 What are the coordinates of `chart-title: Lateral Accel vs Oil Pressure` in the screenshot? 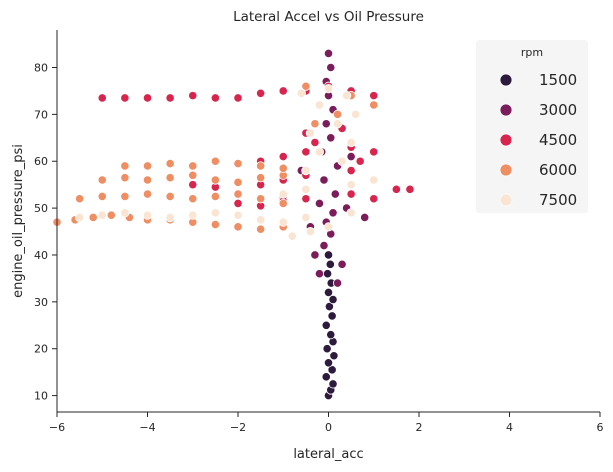 It's located at (328, 17).